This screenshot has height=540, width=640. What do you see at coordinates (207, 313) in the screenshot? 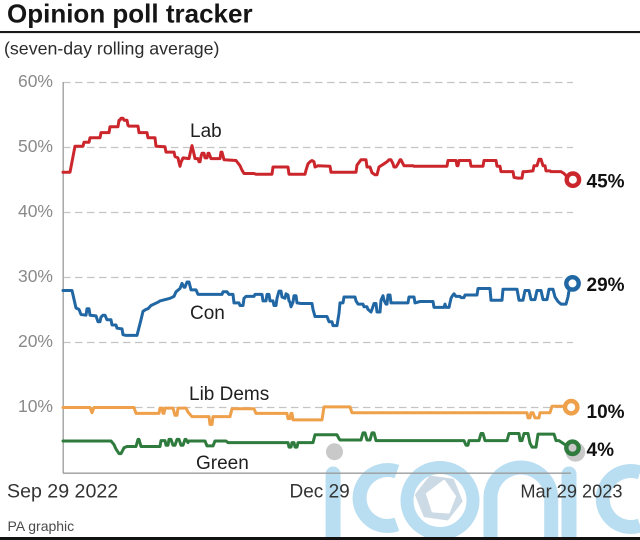
I see `svg-text: Con` at bounding box center [207, 313].